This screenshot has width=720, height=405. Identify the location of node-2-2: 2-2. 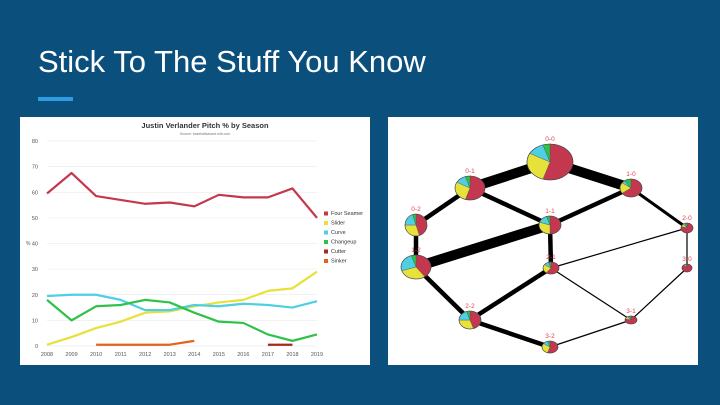
(470, 316).